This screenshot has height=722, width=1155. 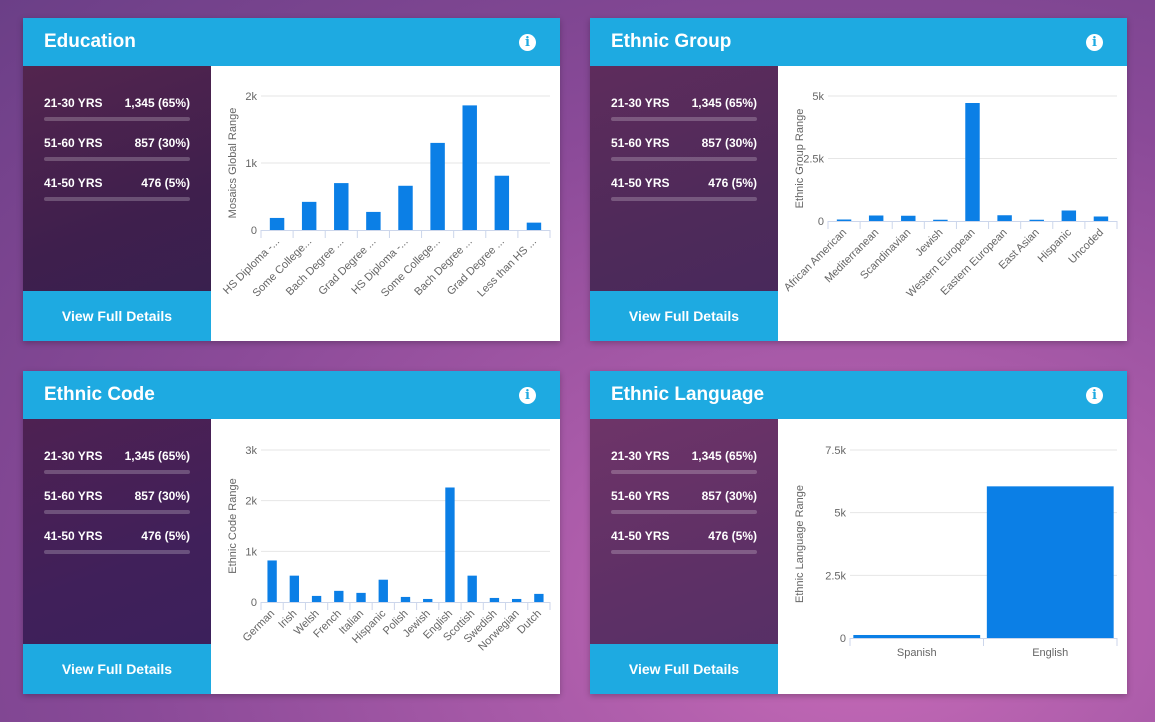 What do you see at coordinates (858, 395) in the screenshot?
I see `card-header: Ethnic Language i` at bounding box center [858, 395].